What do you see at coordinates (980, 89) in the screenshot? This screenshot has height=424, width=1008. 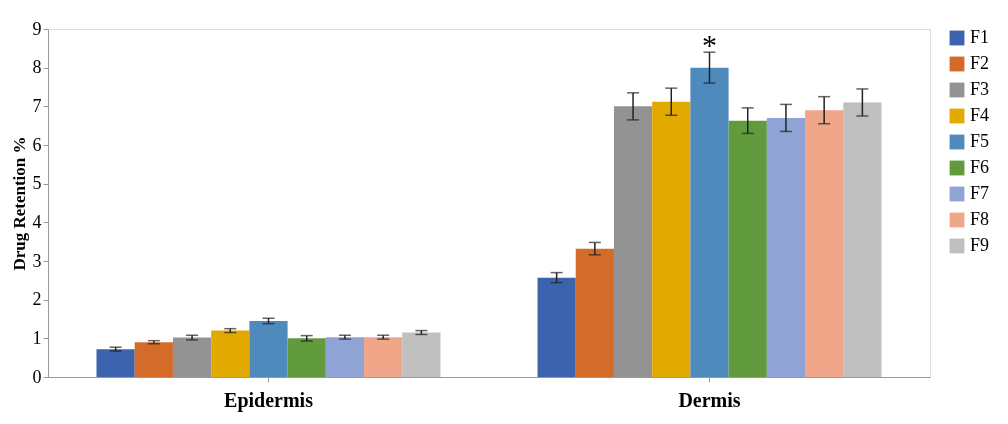 I see `legend-label: F3` at bounding box center [980, 89].